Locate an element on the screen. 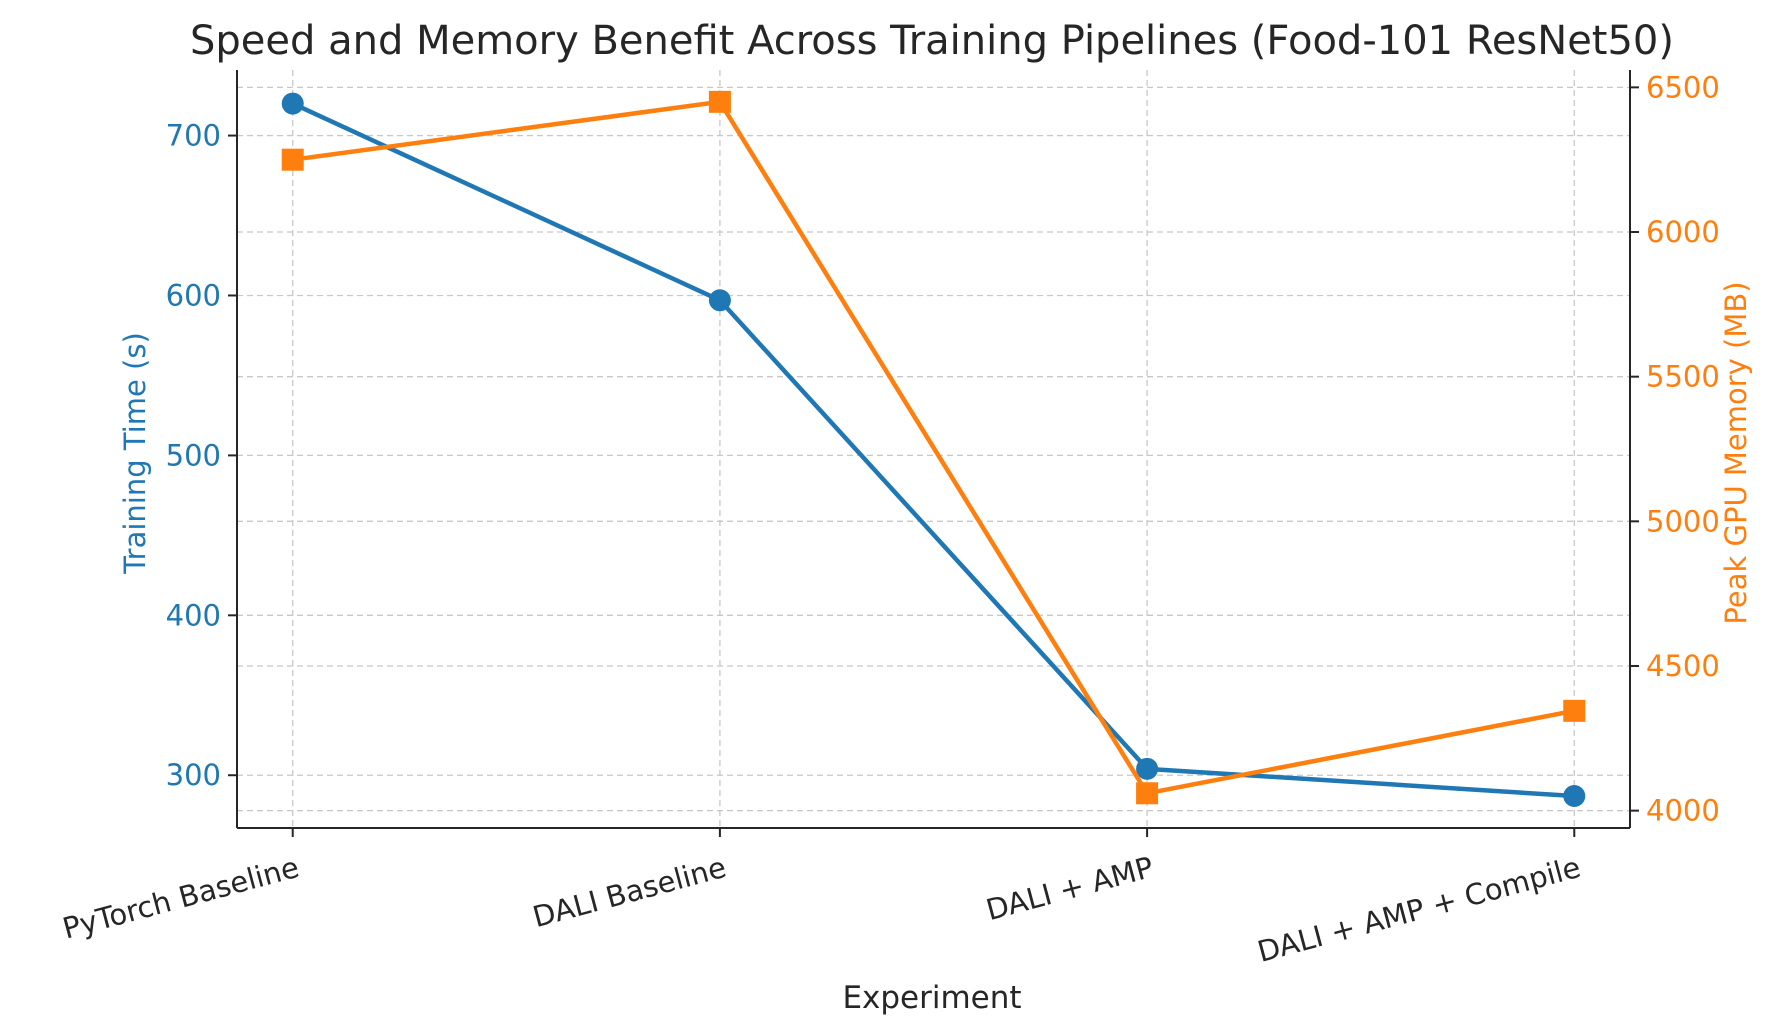 This screenshot has height=1035, width=1780. right-tick-label: 4000 is located at coordinates (1683, 811).